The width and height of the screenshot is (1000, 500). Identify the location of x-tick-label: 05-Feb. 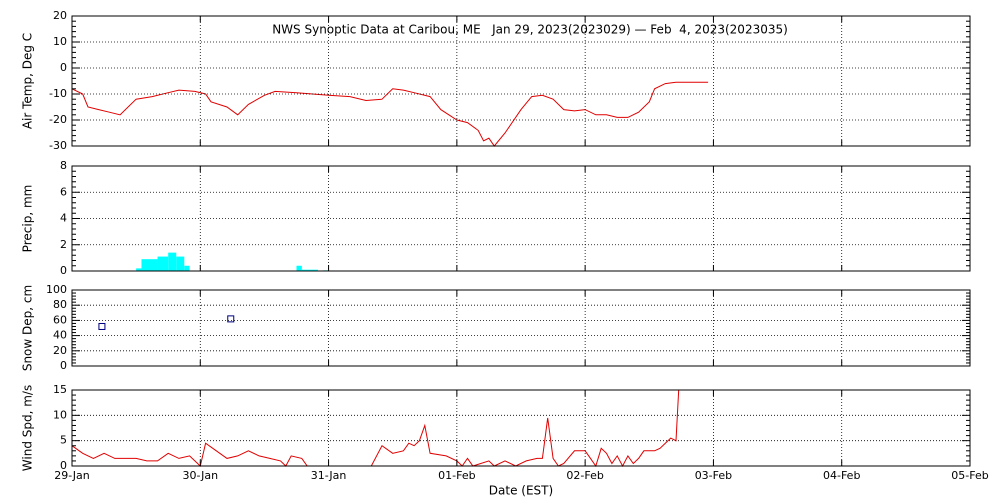
(969, 475).